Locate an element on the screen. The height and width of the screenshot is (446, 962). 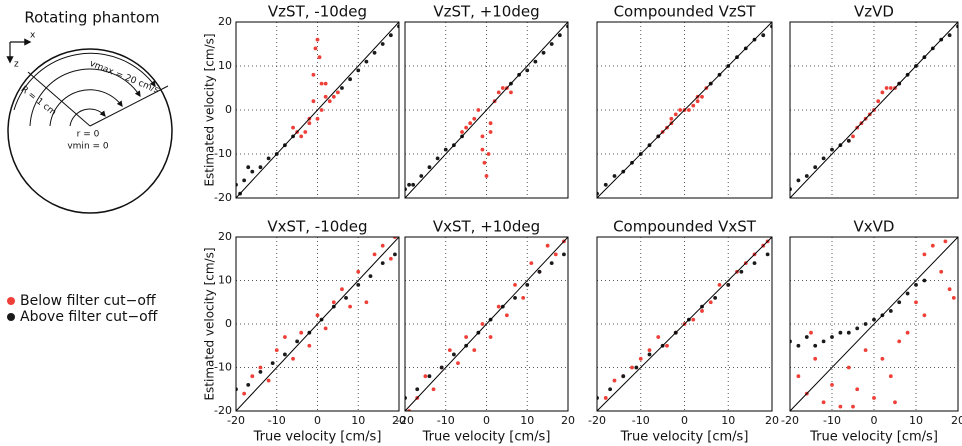
x-tick-label: 20 is located at coordinates (399, 420).